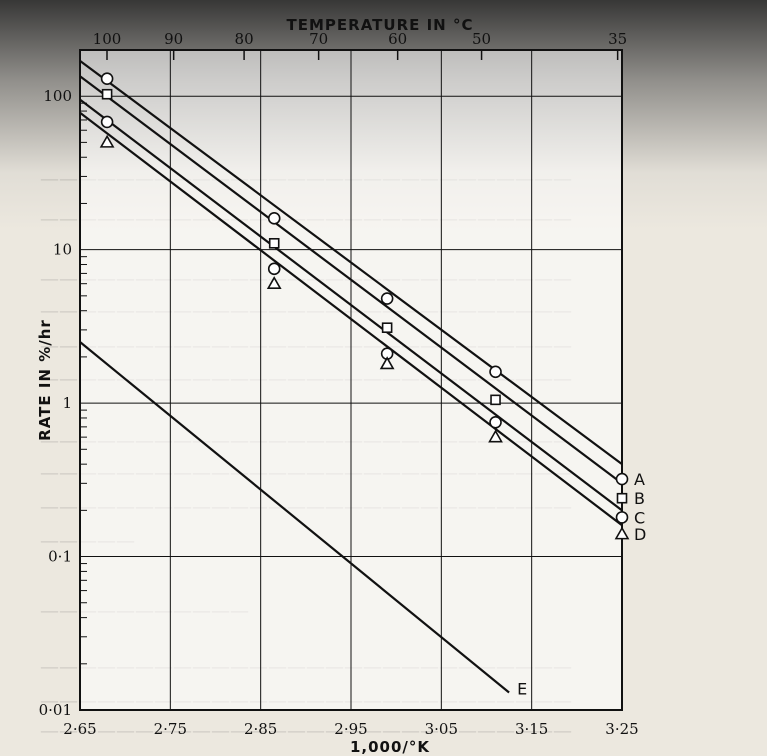 The width and height of the screenshot is (767, 756). I want to click on y-tick-label: 0·01, so click(55, 710).